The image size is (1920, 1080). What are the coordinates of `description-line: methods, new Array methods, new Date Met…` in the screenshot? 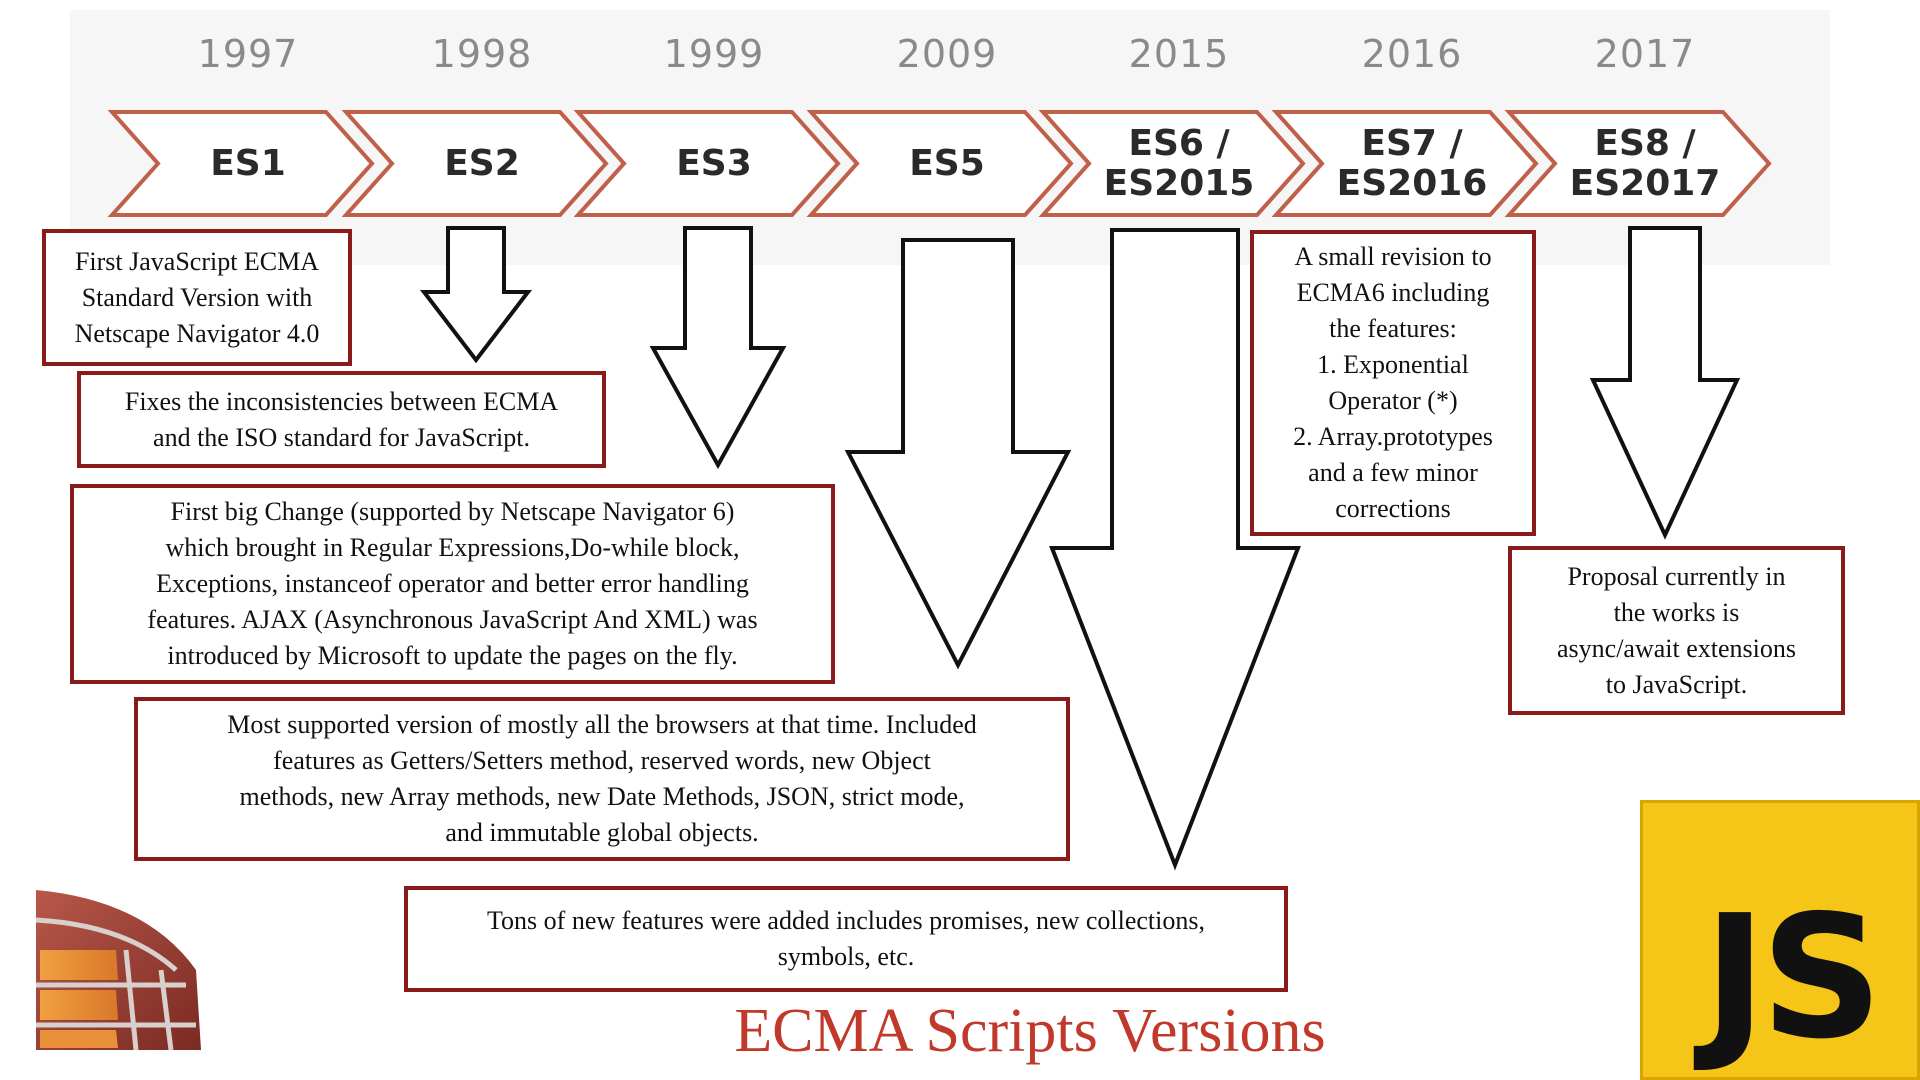 It's located at (602, 796).